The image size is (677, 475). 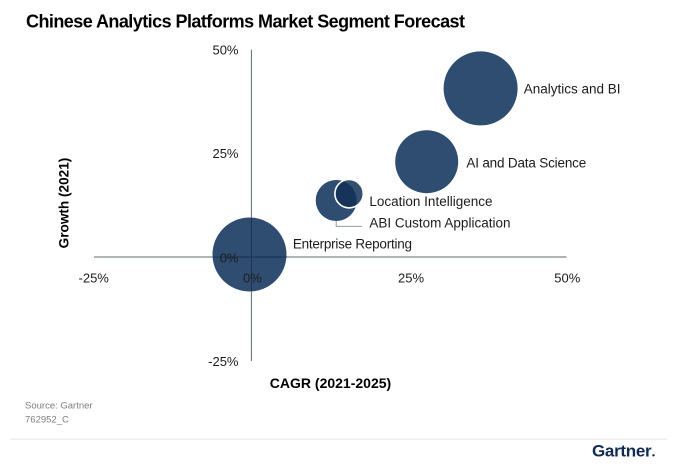 I want to click on svg-text: 762952_C, so click(x=47, y=419).